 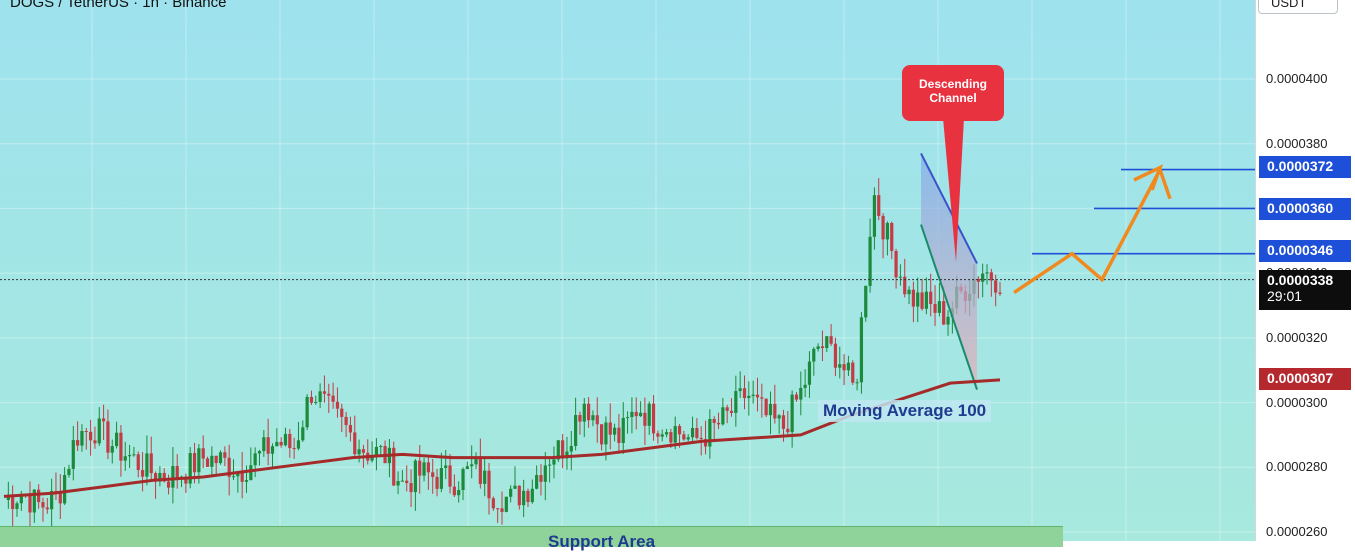 What do you see at coordinates (953, 190) in the screenshot?
I see `callout-pointer` at bounding box center [953, 190].